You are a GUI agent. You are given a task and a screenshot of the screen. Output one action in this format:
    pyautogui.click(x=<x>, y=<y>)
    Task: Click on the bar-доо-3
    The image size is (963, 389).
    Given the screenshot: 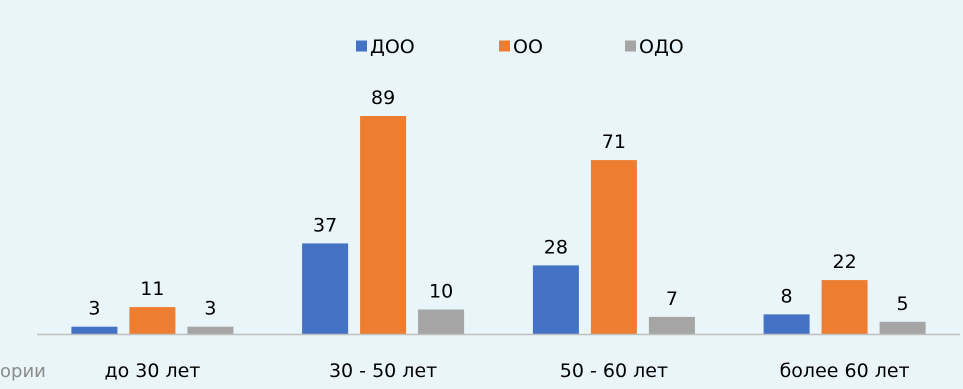 What is the action you would take?
    pyautogui.click(x=555, y=299)
    